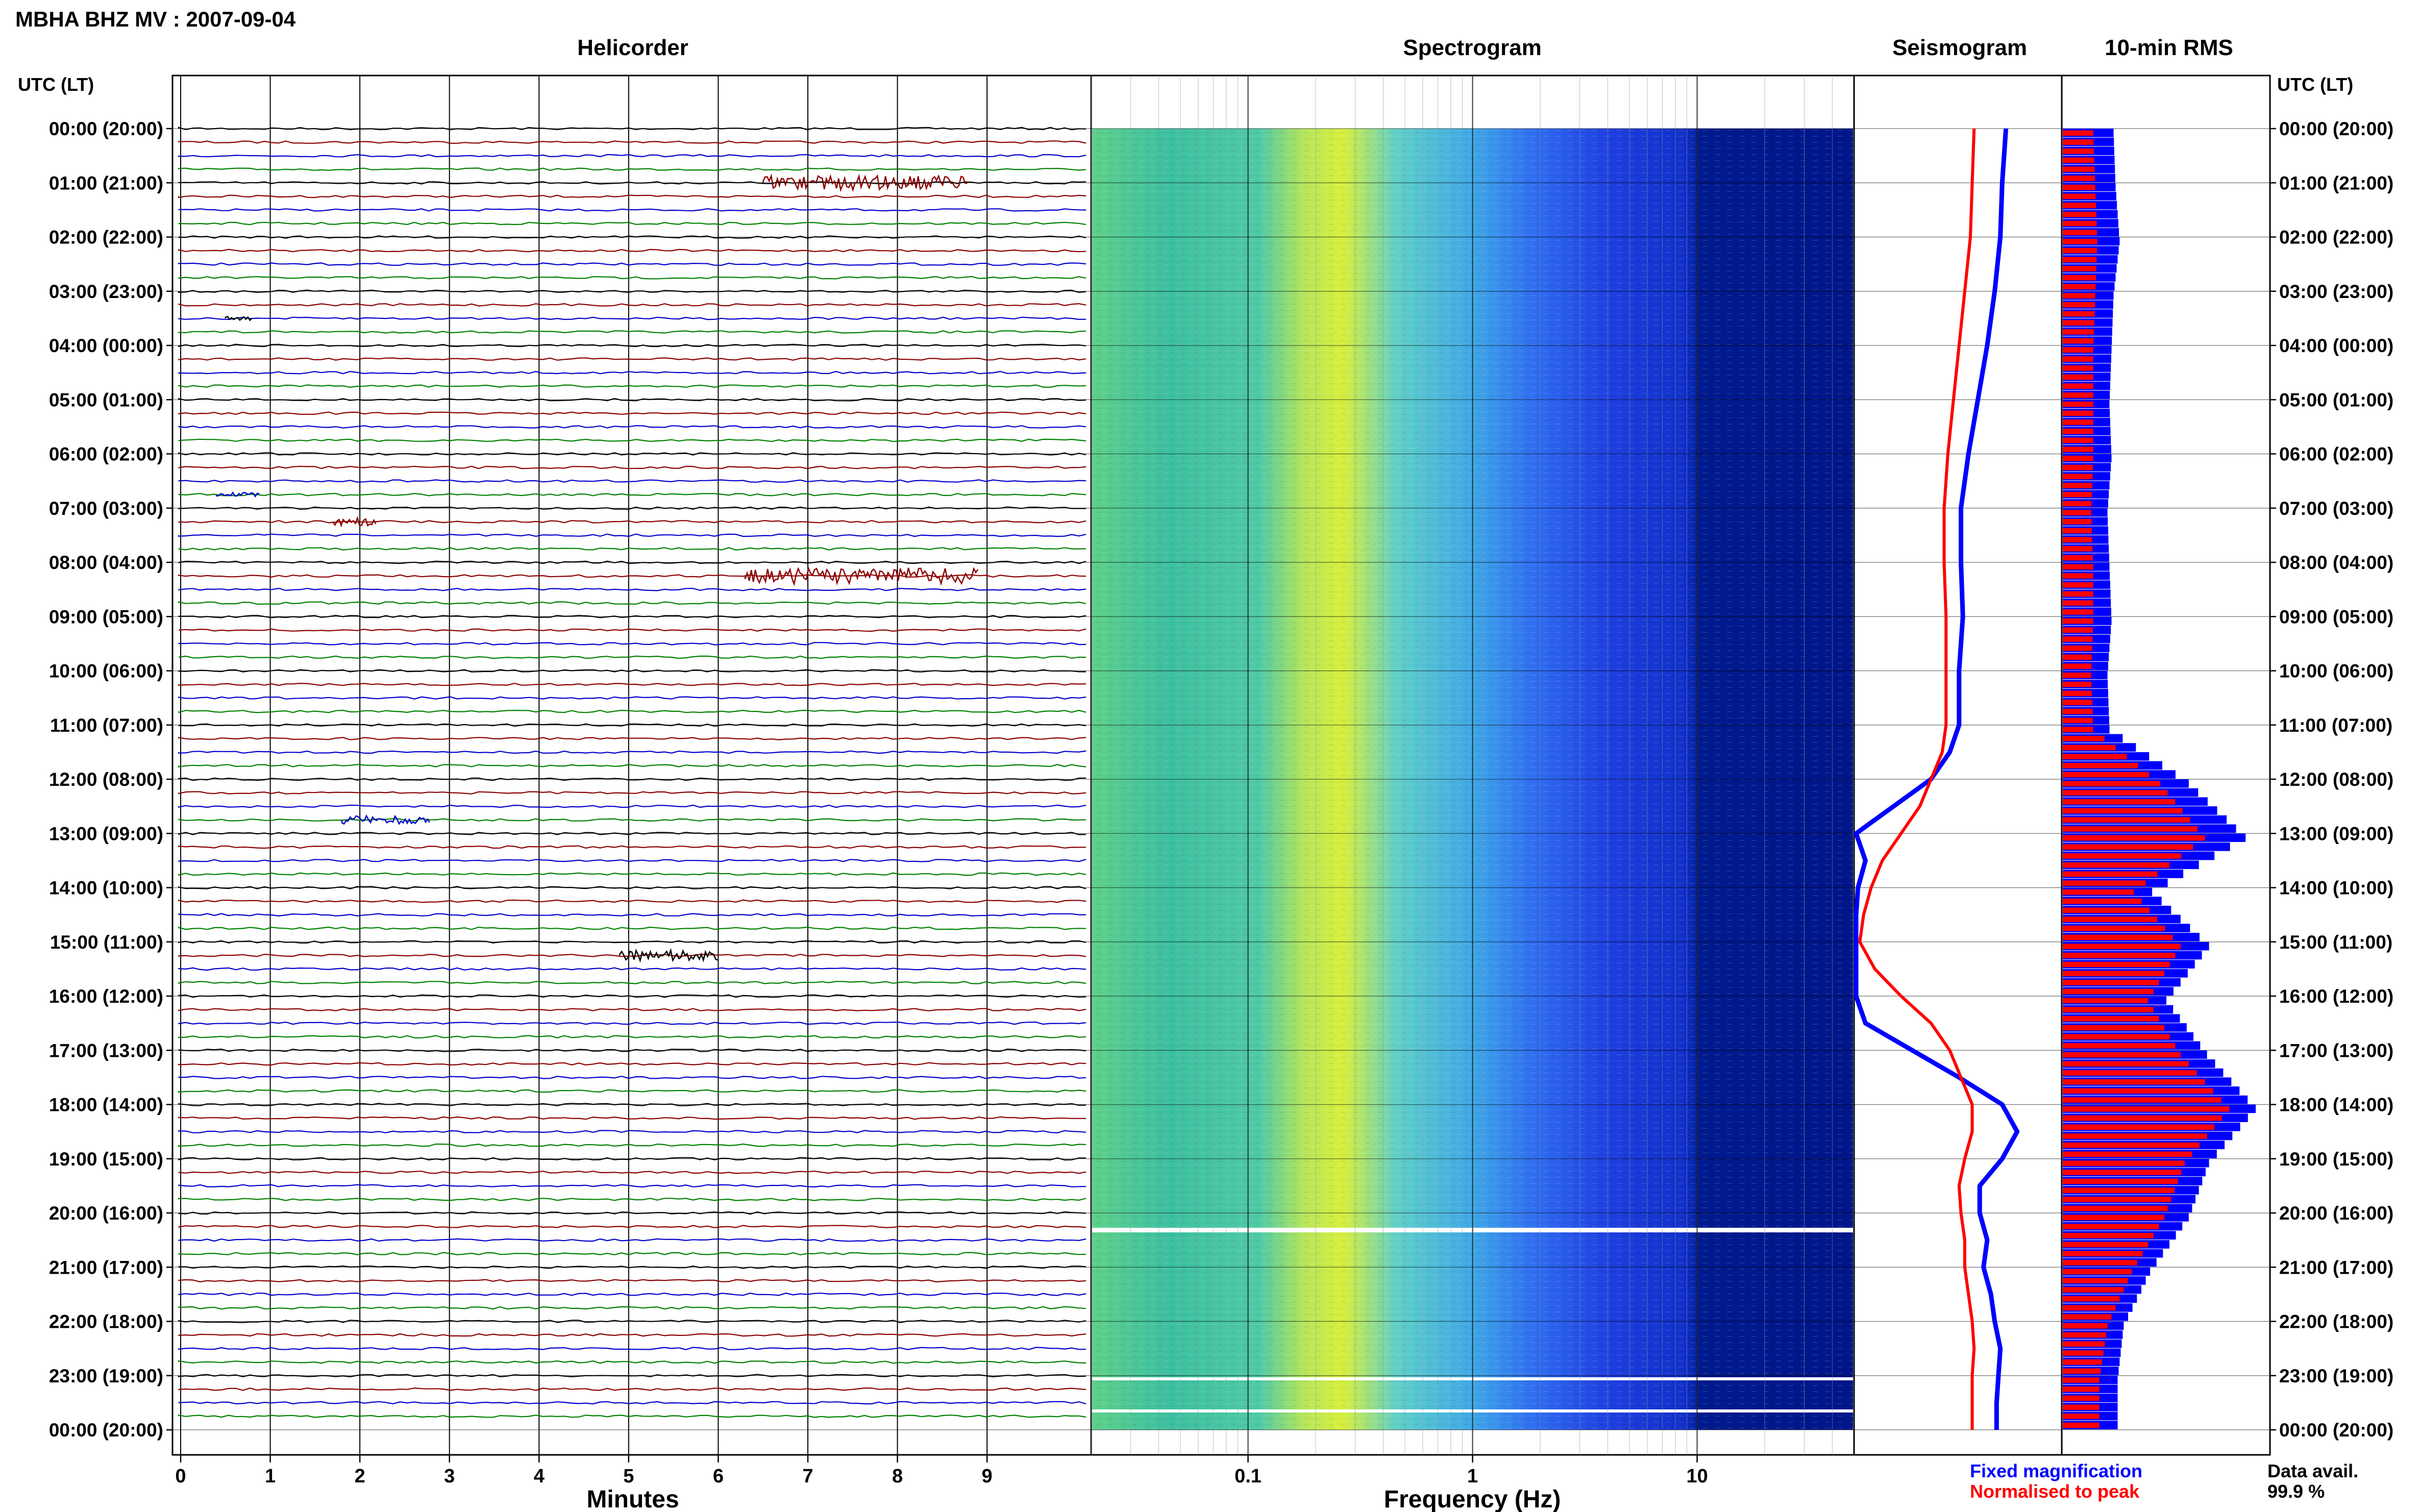 Image resolution: width=2419 pixels, height=1512 pixels. I want to click on hour-label-left: 05:00 (01:00), so click(106, 399).